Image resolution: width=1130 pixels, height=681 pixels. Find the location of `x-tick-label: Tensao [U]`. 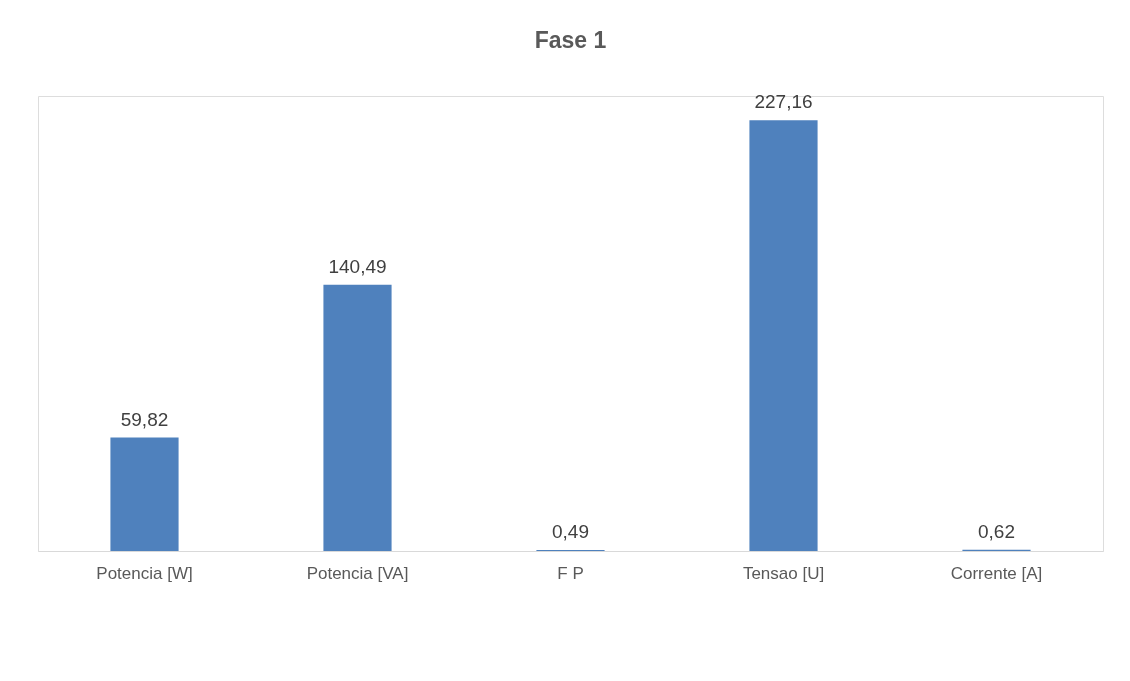

x-tick-label: Tensao [U] is located at coordinates (783, 573).